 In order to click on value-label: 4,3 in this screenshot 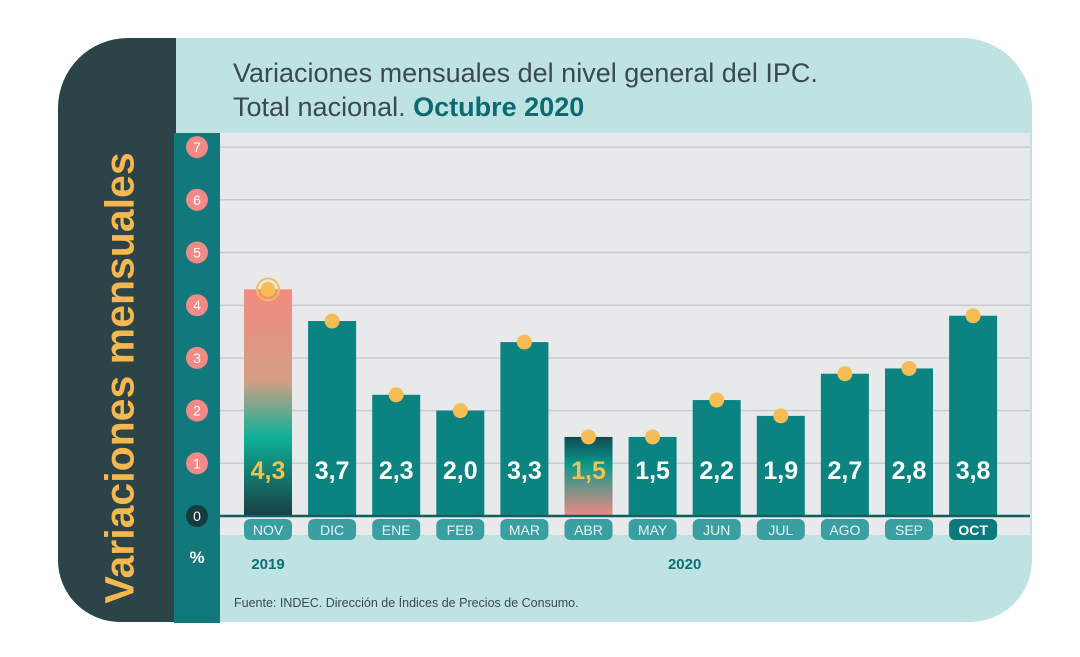, I will do `click(268, 471)`.